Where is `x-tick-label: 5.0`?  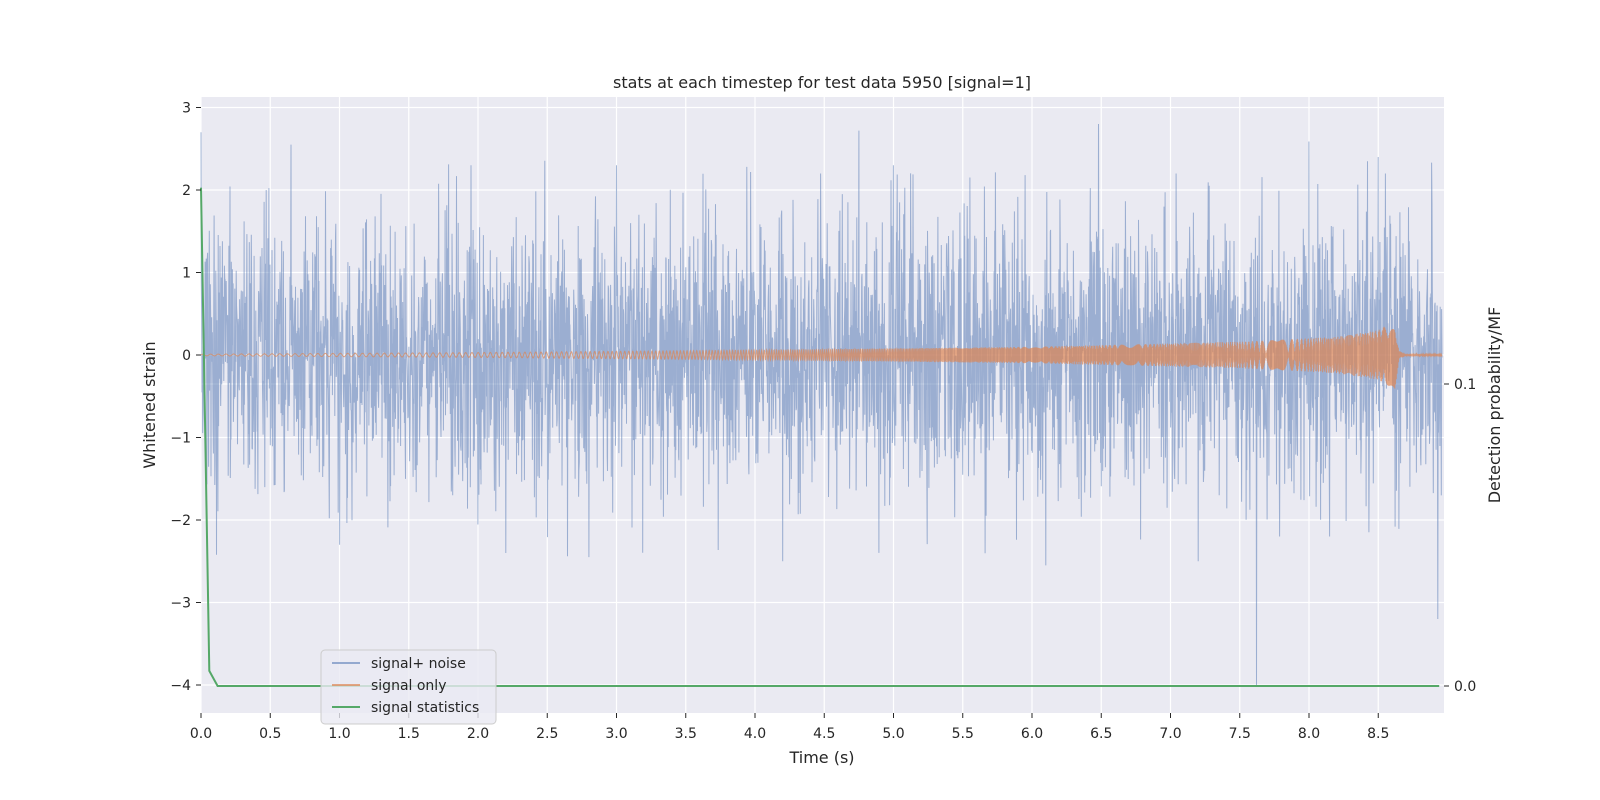 x-tick-label: 5.0 is located at coordinates (893, 734).